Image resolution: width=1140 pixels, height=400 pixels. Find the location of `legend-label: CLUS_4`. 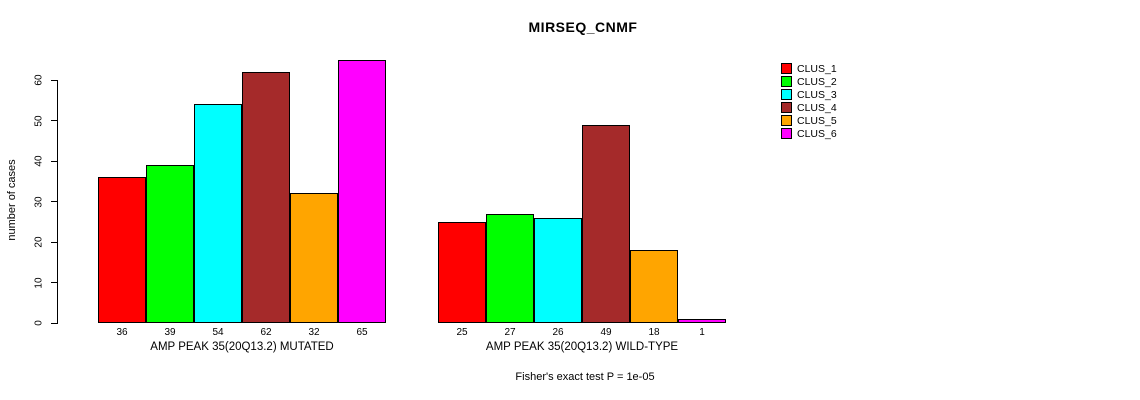

legend-label: CLUS_4 is located at coordinates (817, 107).